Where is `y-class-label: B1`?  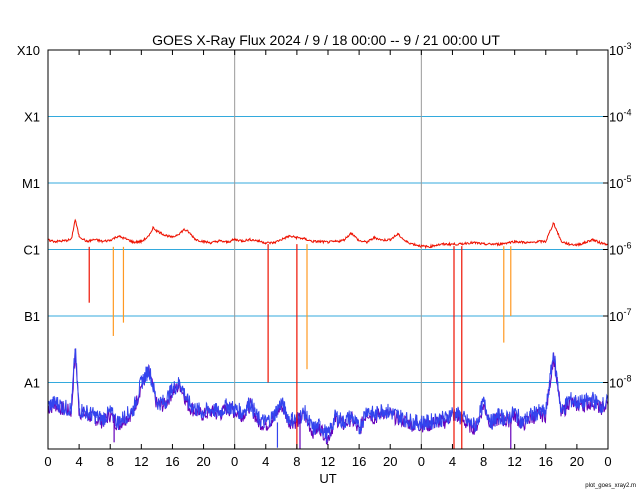 y-class-label: B1 is located at coordinates (32, 316).